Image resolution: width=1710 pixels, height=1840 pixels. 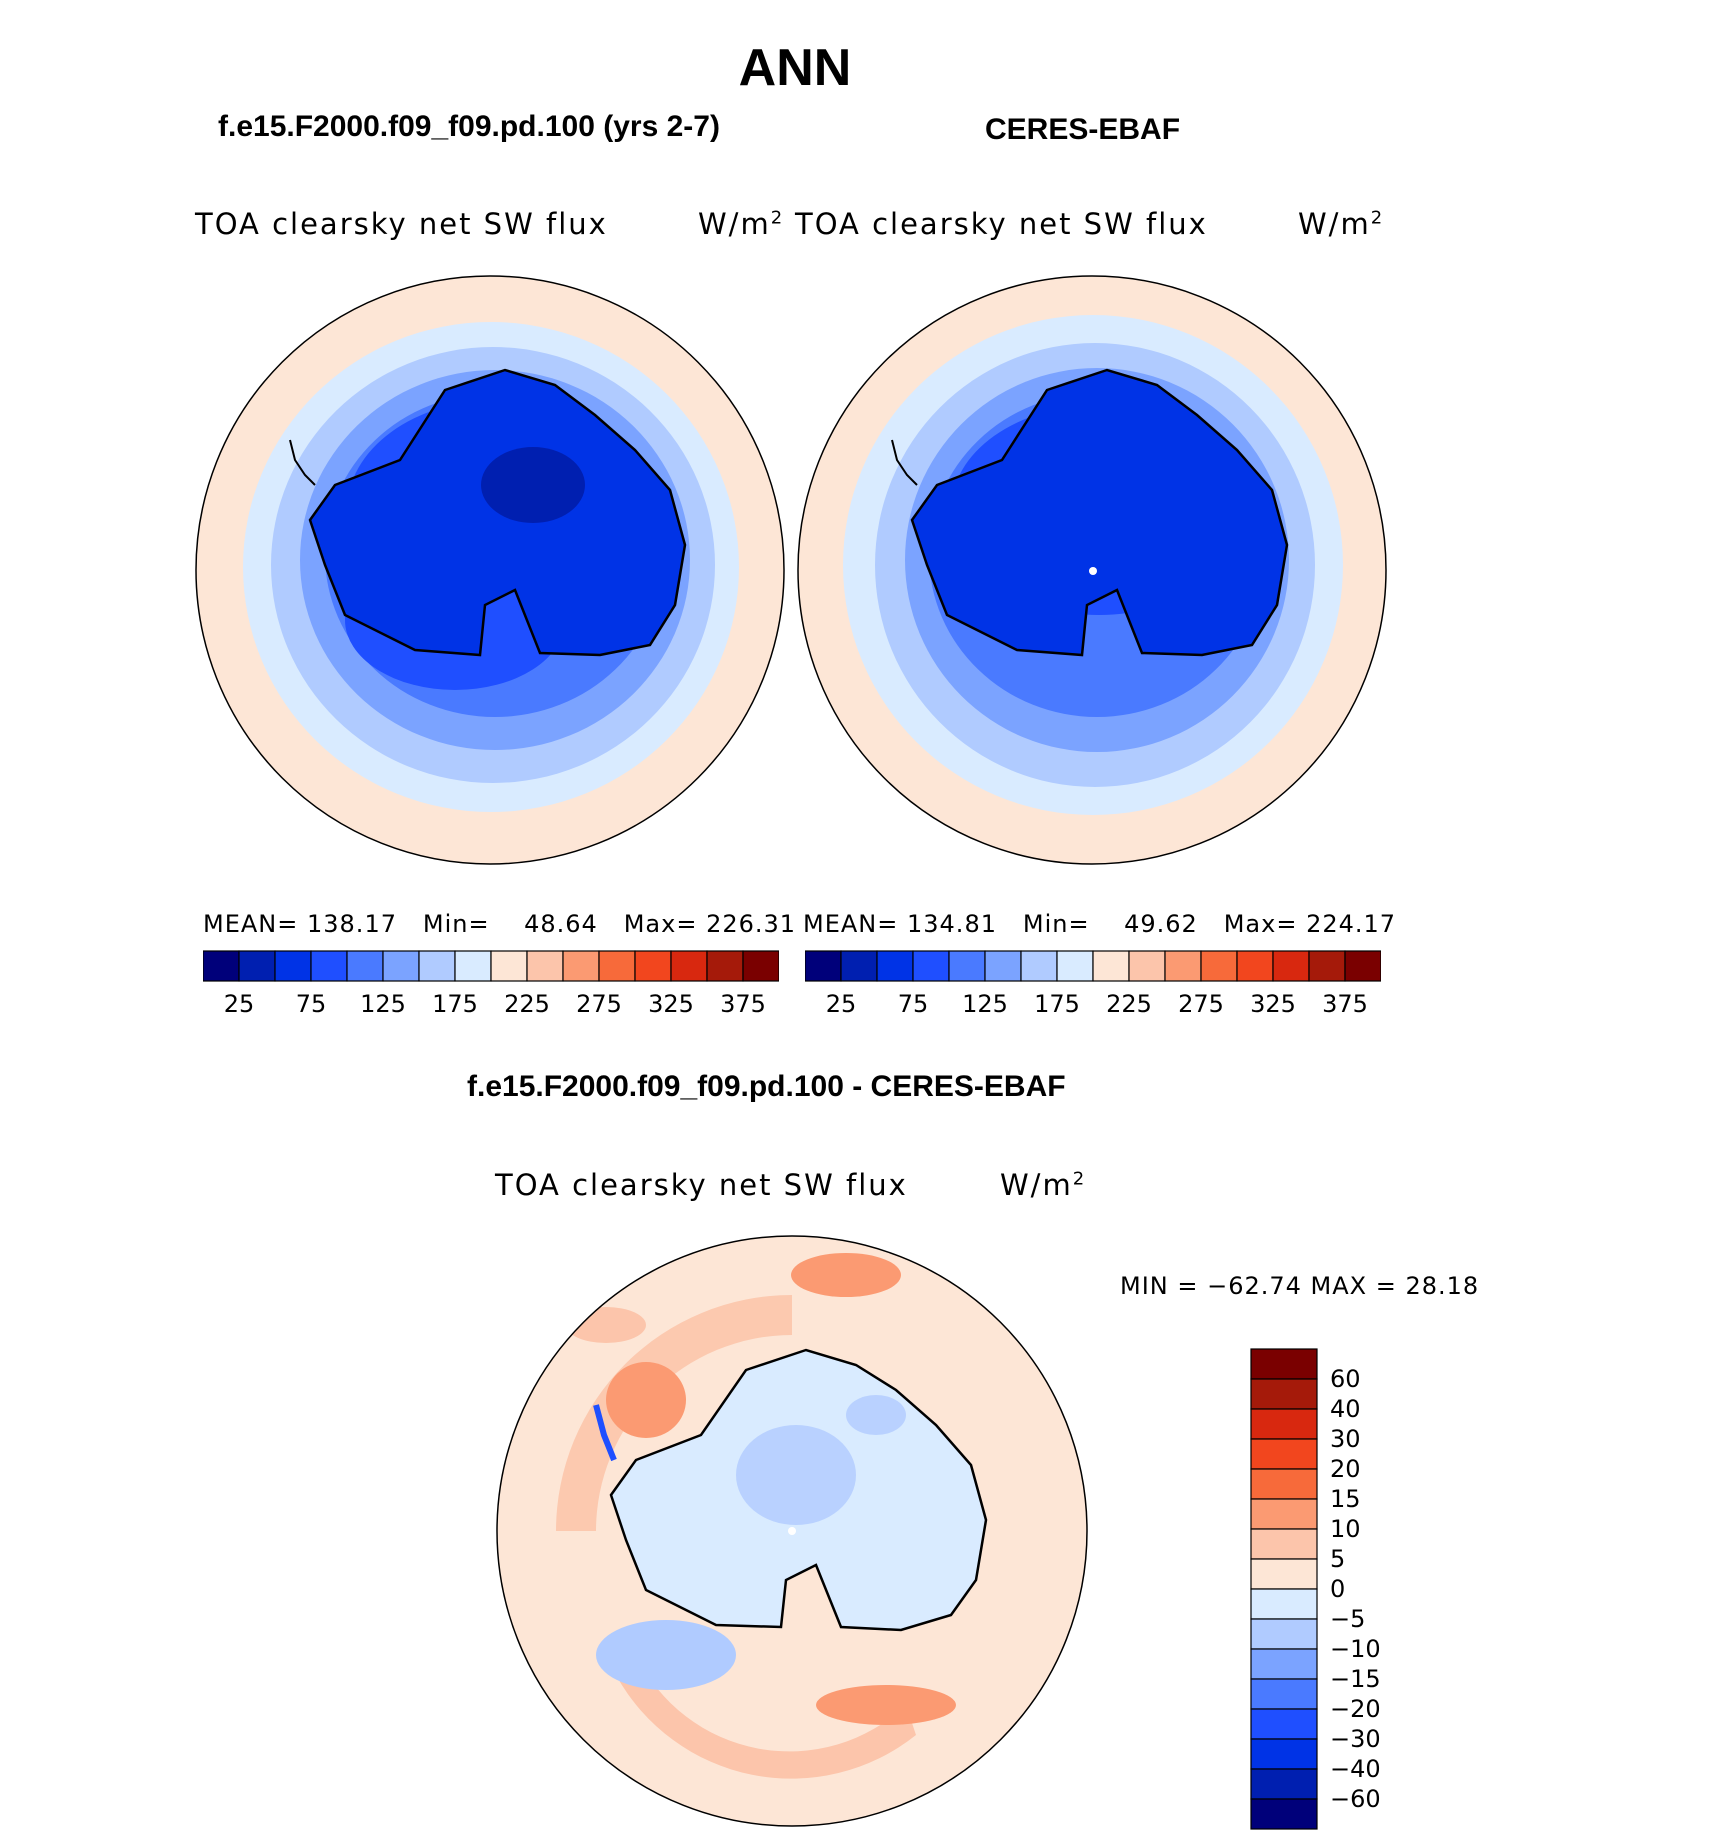 I want to click on panel2-colorbar-ticks: 25 75 125 175 225 275 325 375, so click(x=1093, y=1005).